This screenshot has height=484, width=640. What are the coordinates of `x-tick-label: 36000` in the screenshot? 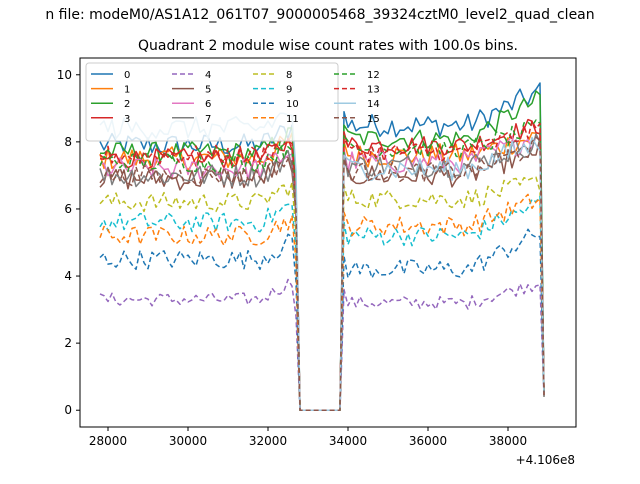 It's located at (428, 441).